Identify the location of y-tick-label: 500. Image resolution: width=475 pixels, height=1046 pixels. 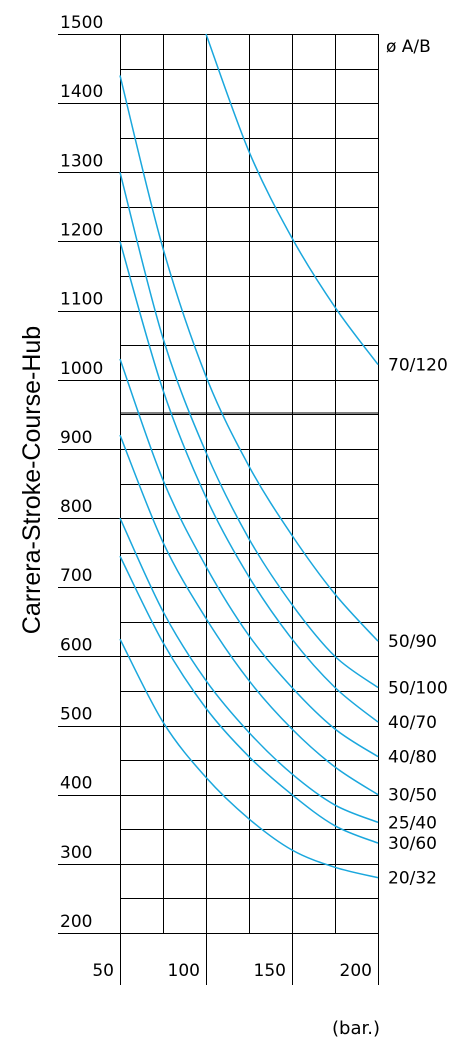
(76, 715).